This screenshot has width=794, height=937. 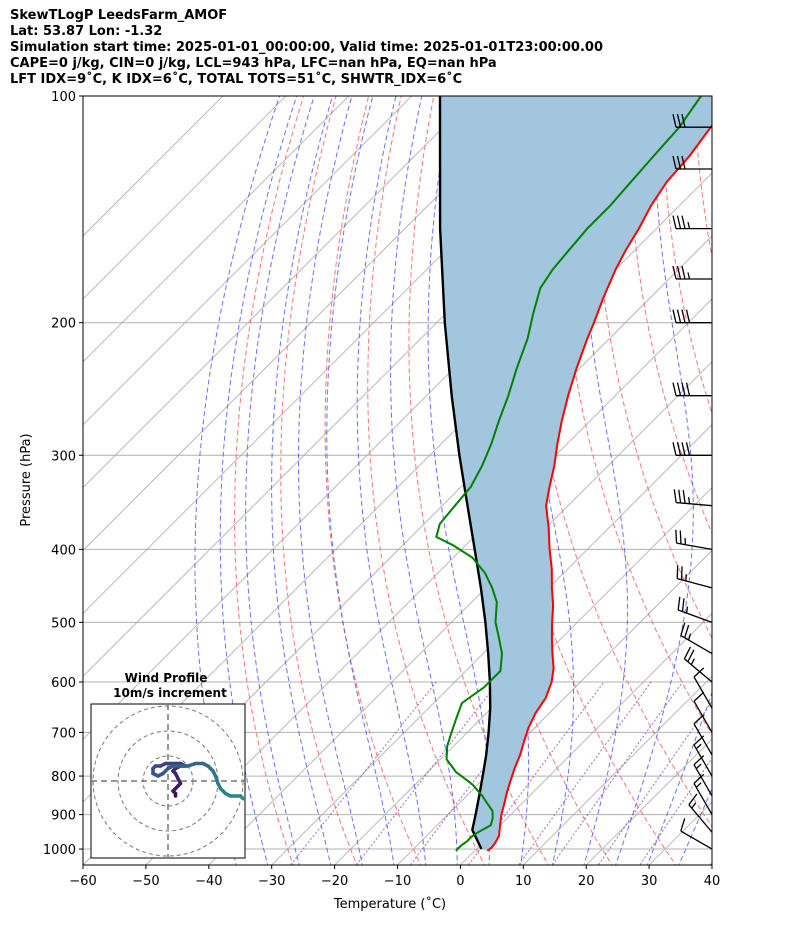 What do you see at coordinates (271, 881) in the screenshot?
I see `x-tick-label: −30` at bounding box center [271, 881].